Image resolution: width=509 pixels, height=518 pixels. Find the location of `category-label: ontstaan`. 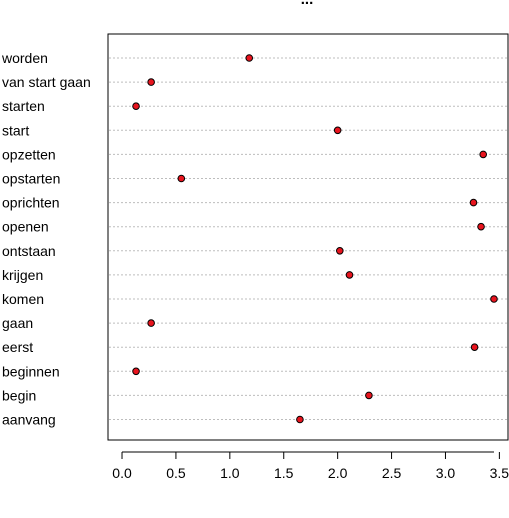

category-label: ontstaan is located at coordinates (29, 251).